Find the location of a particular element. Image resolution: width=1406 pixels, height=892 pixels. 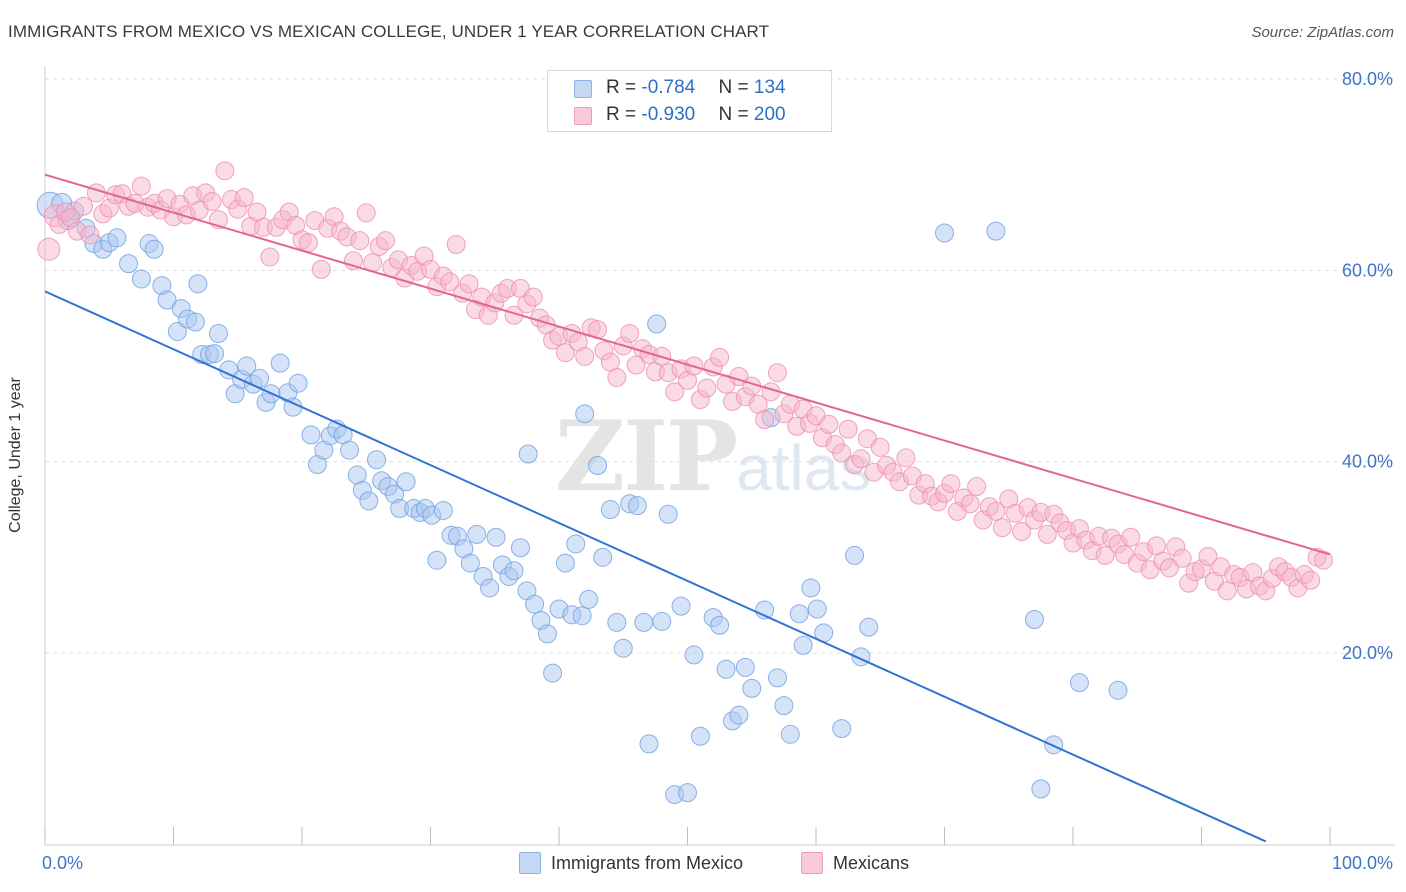

x-tick-label: 0.0% is located at coordinates (62, 863).